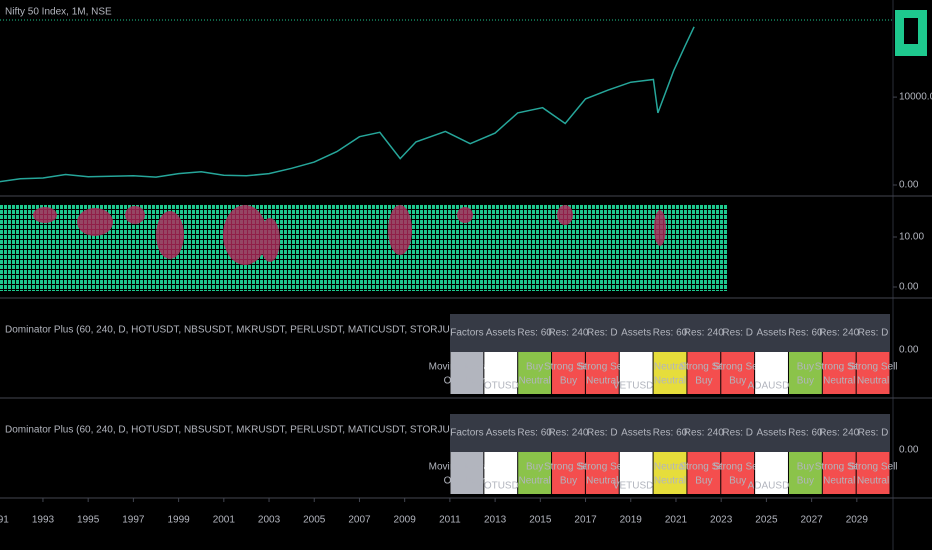 The height and width of the screenshot is (550, 932). What do you see at coordinates (314, 520) in the screenshot?
I see `x-tick-label: 2005` at bounding box center [314, 520].